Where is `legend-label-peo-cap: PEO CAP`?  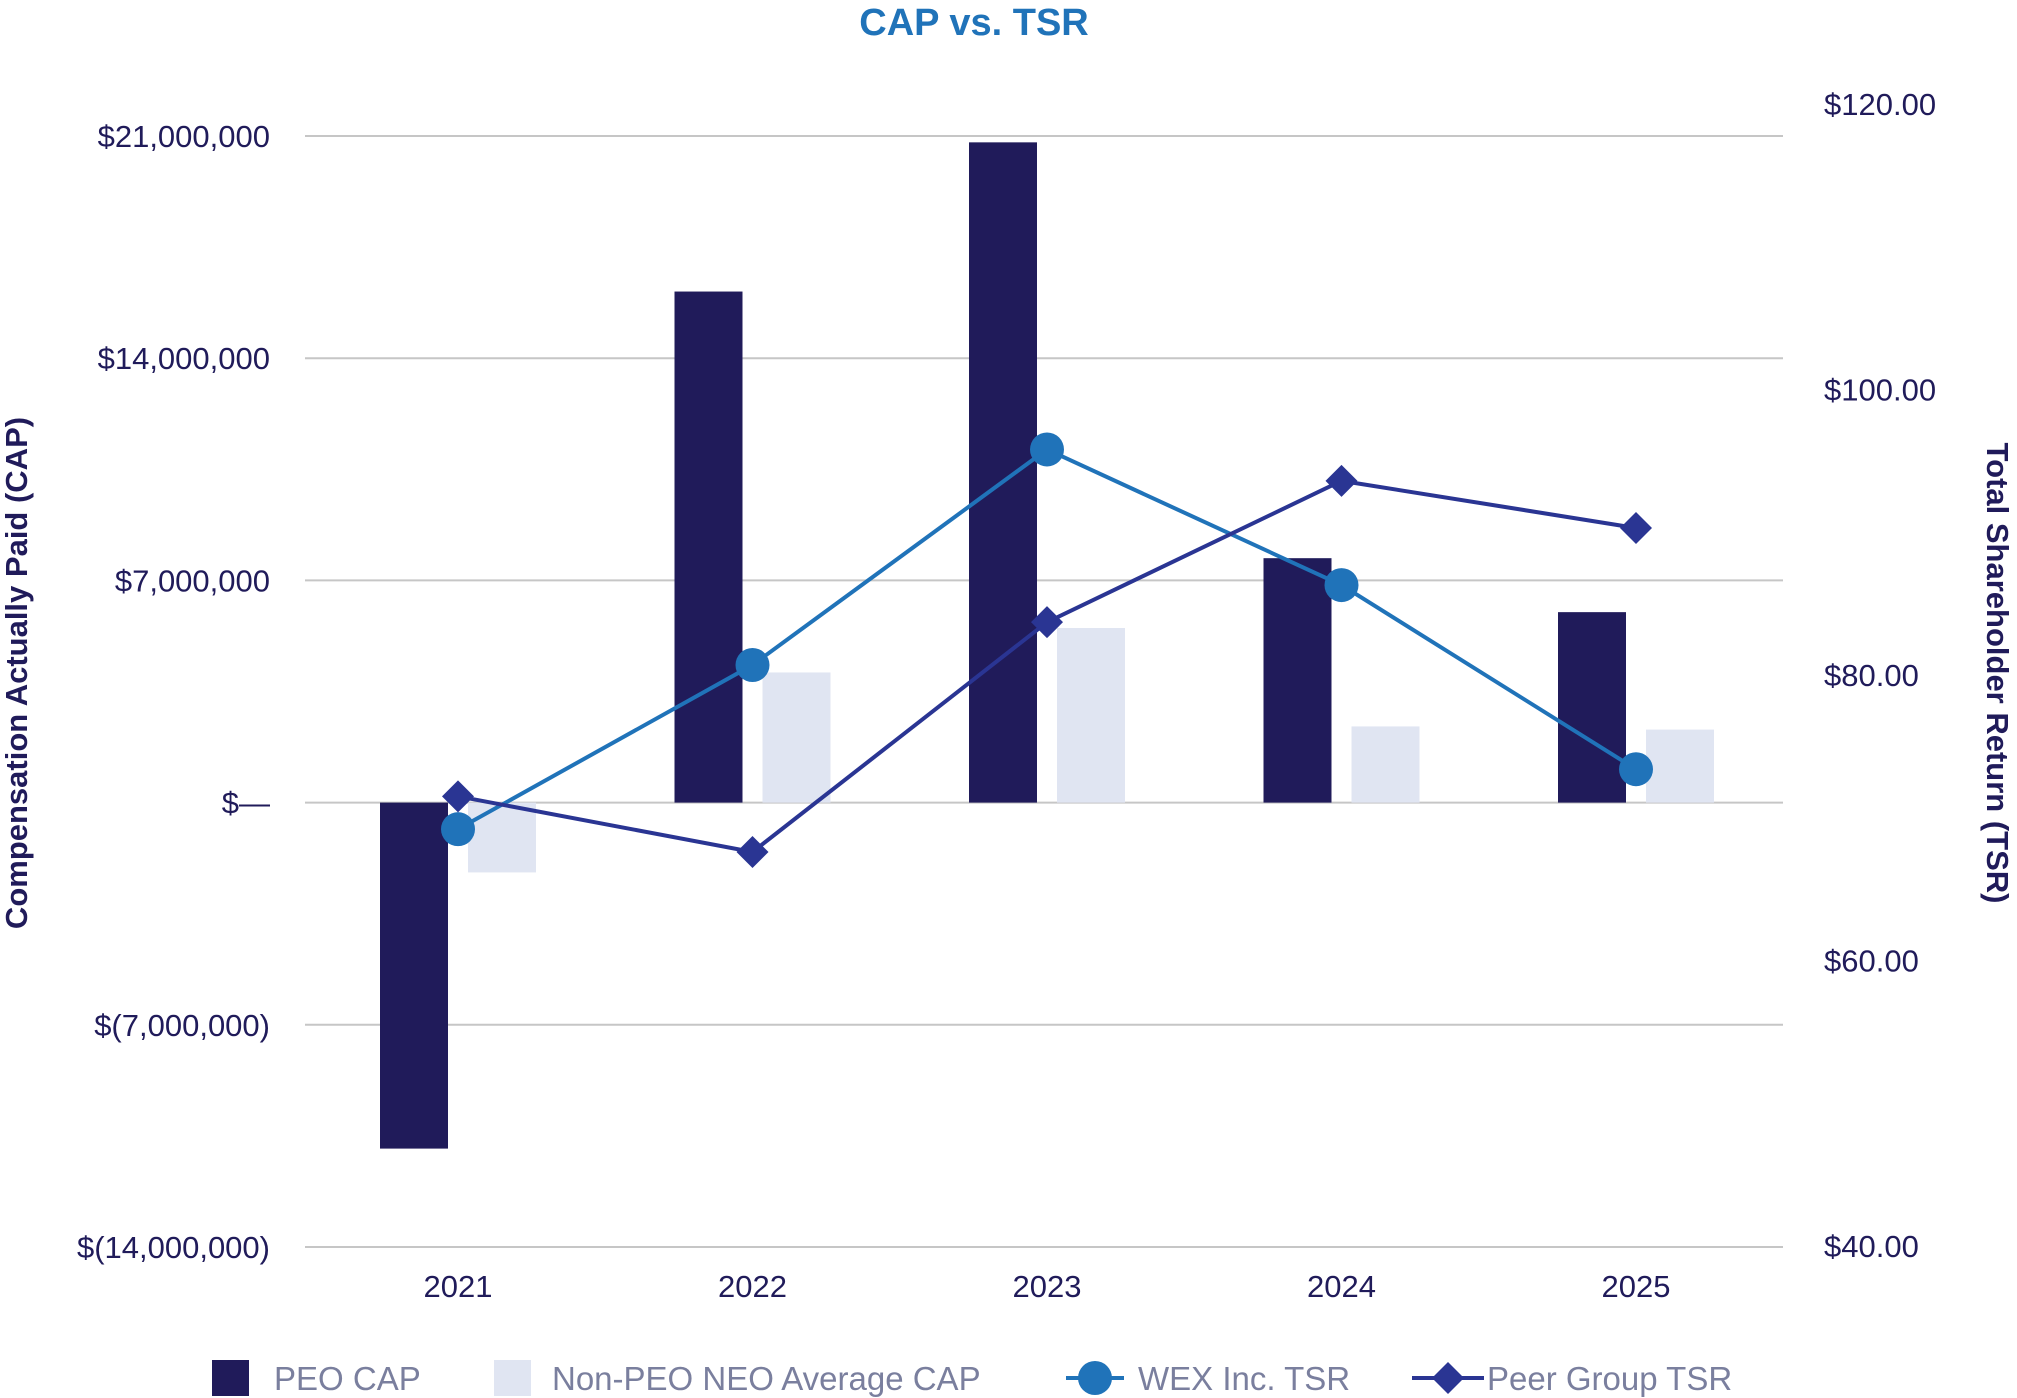 legend-label-peo-cap: PEO CAP is located at coordinates (347, 1378).